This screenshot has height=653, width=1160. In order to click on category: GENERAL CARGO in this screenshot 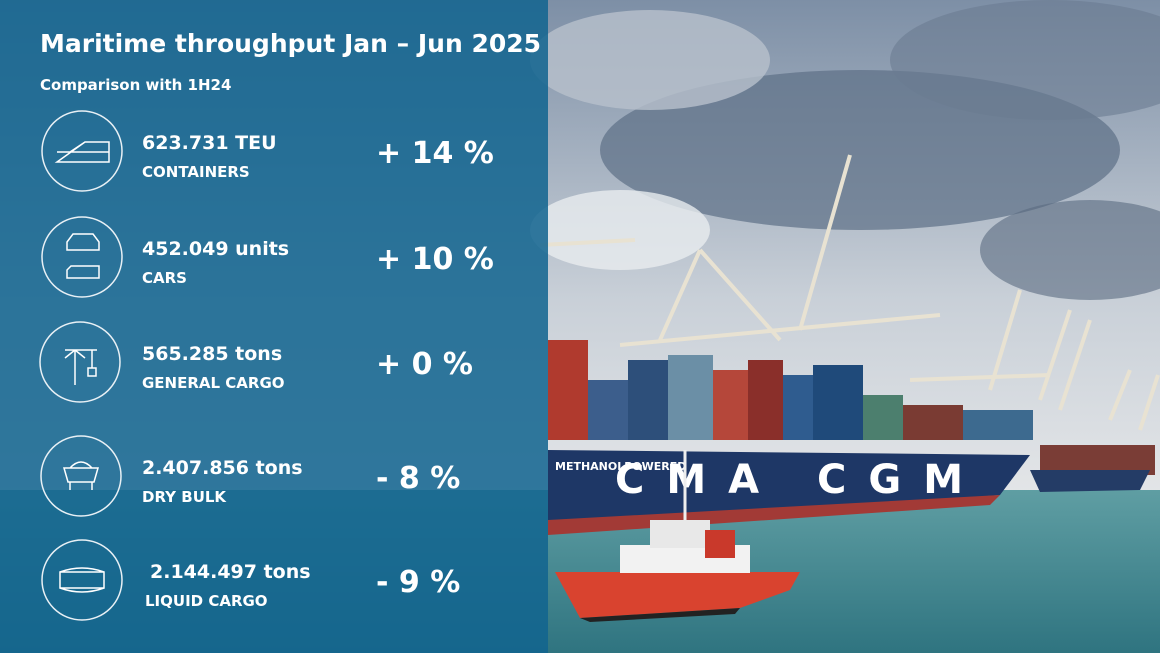, I will do `click(213, 383)`.